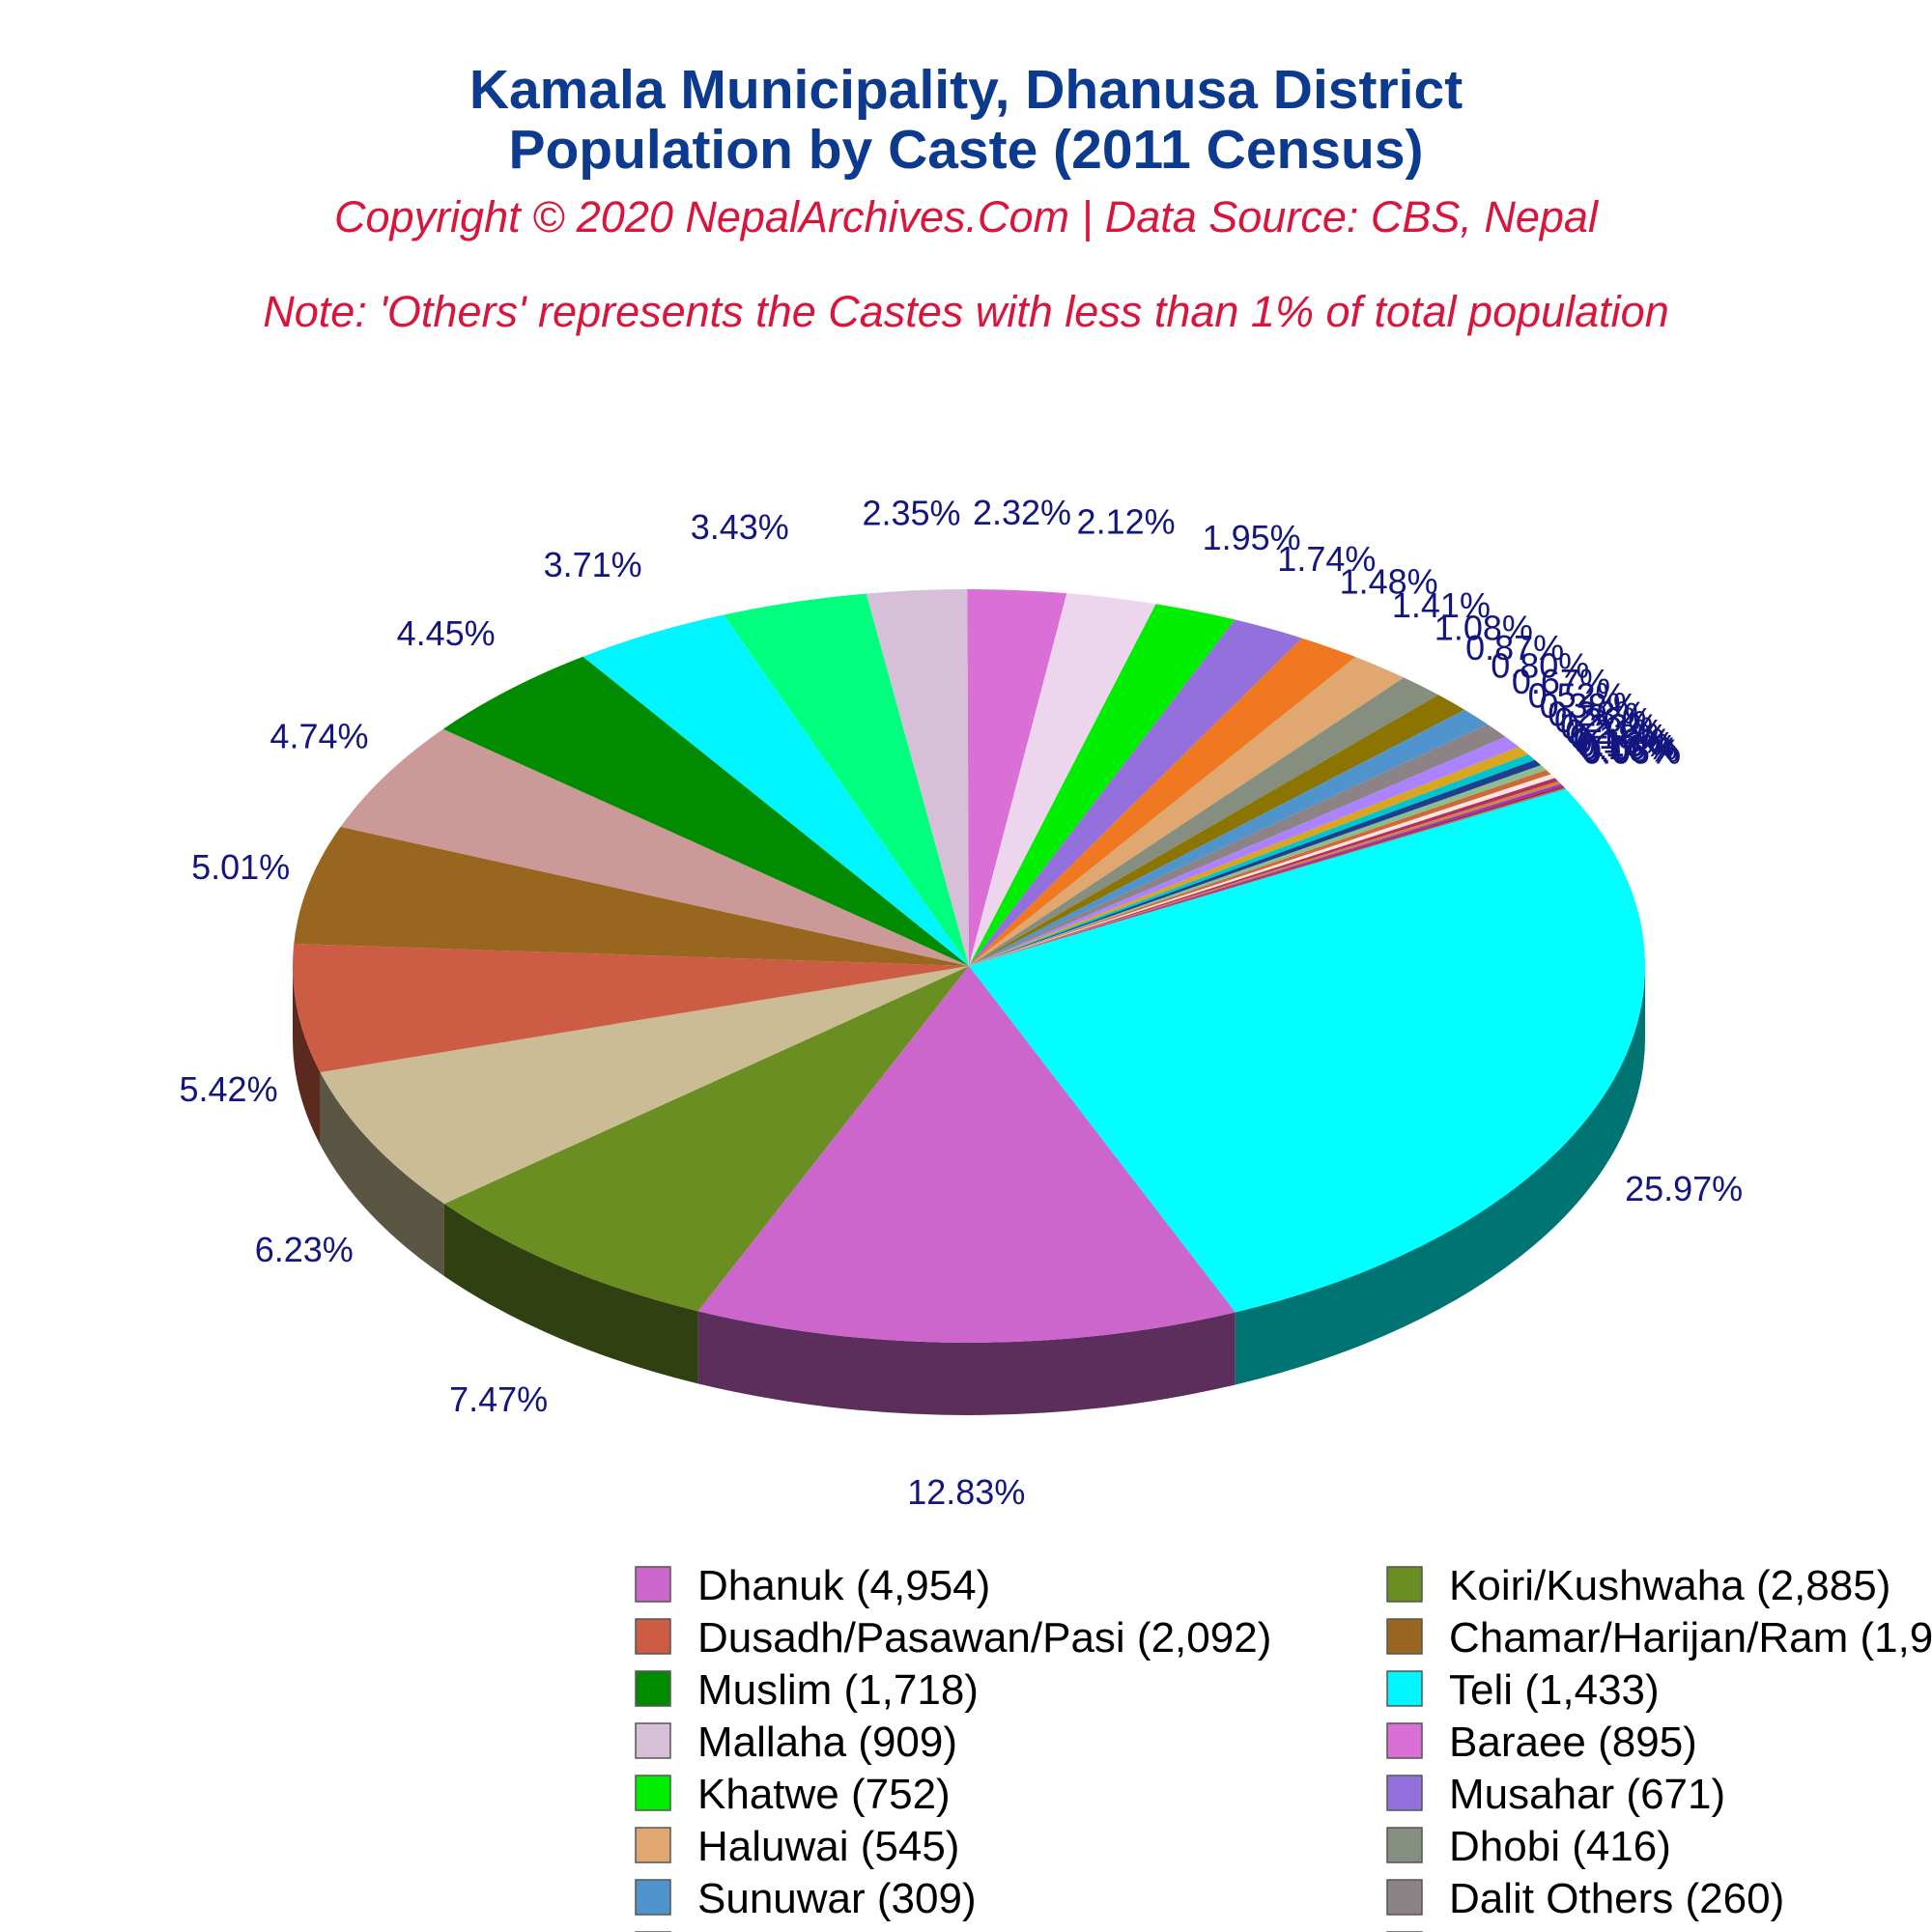  Describe the element at coordinates (1484, 628) in the screenshot. I see `slice-percent-label: 1.08%` at that location.